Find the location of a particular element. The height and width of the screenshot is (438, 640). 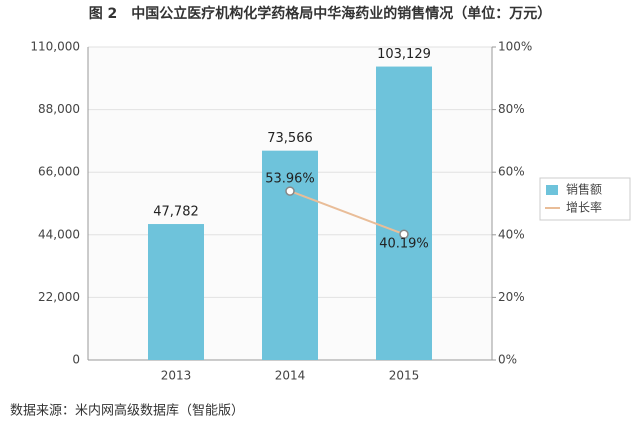

legend-swatch is located at coordinates (552, 190).